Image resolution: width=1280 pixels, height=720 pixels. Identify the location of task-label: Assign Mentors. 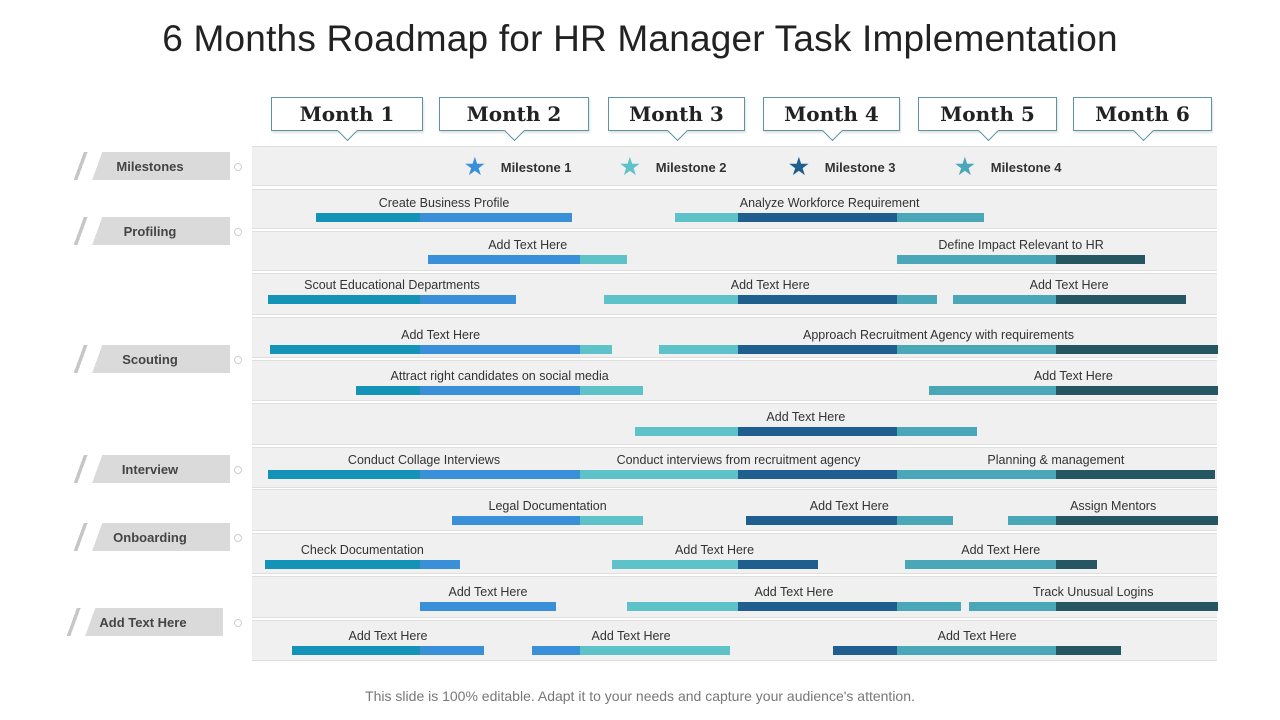
(1113, 506).